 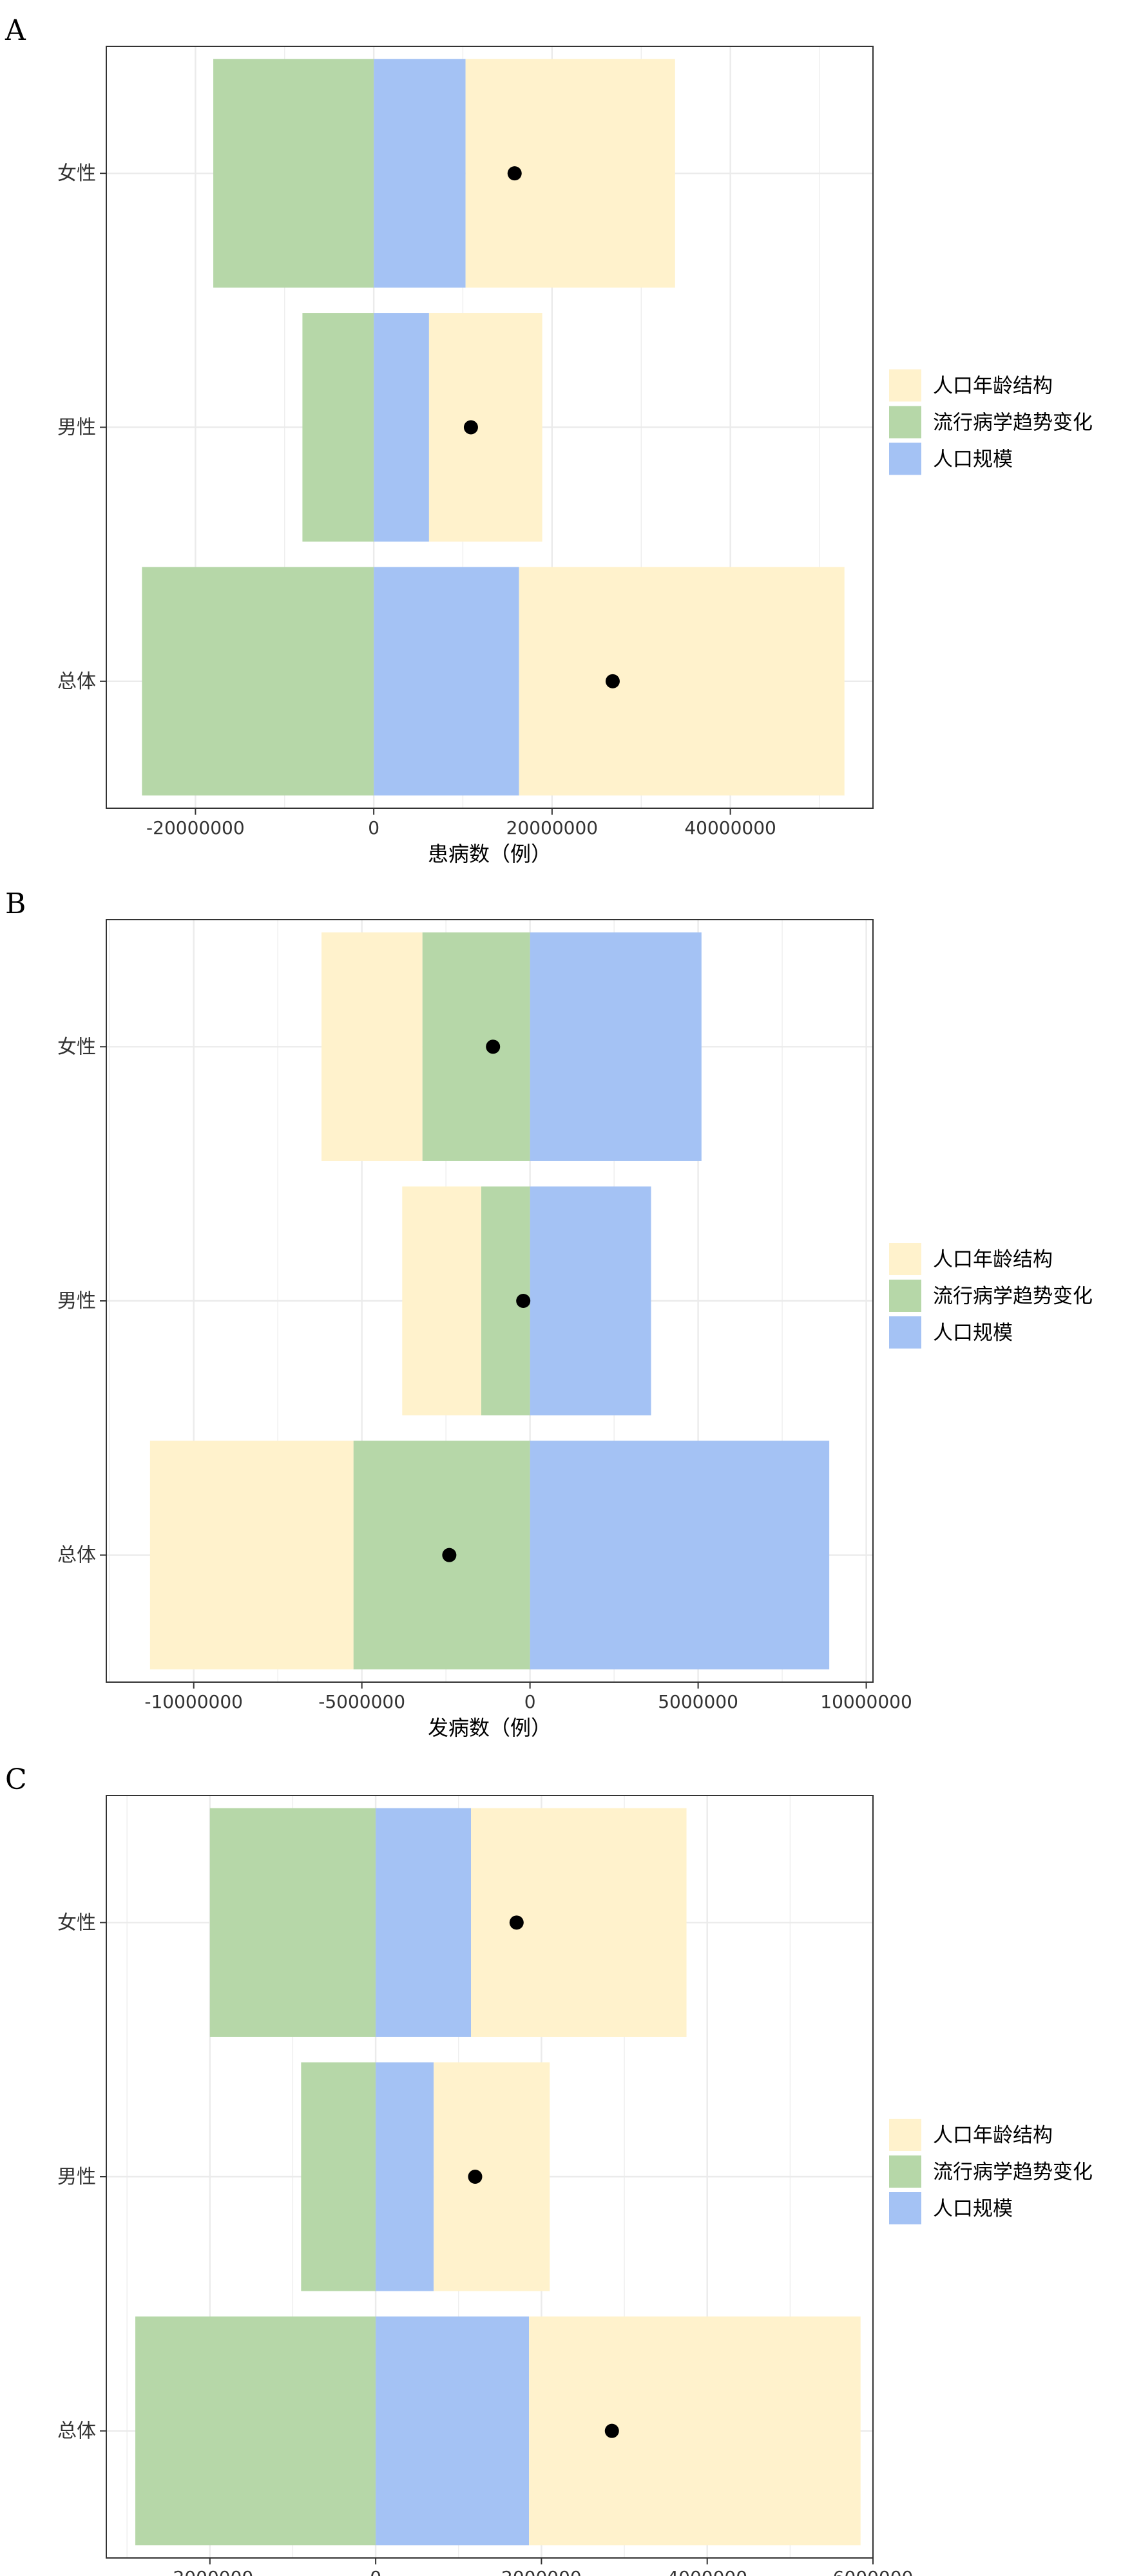 I want to click on x-tick-label: -10000000, so click(x=194, y=1702).